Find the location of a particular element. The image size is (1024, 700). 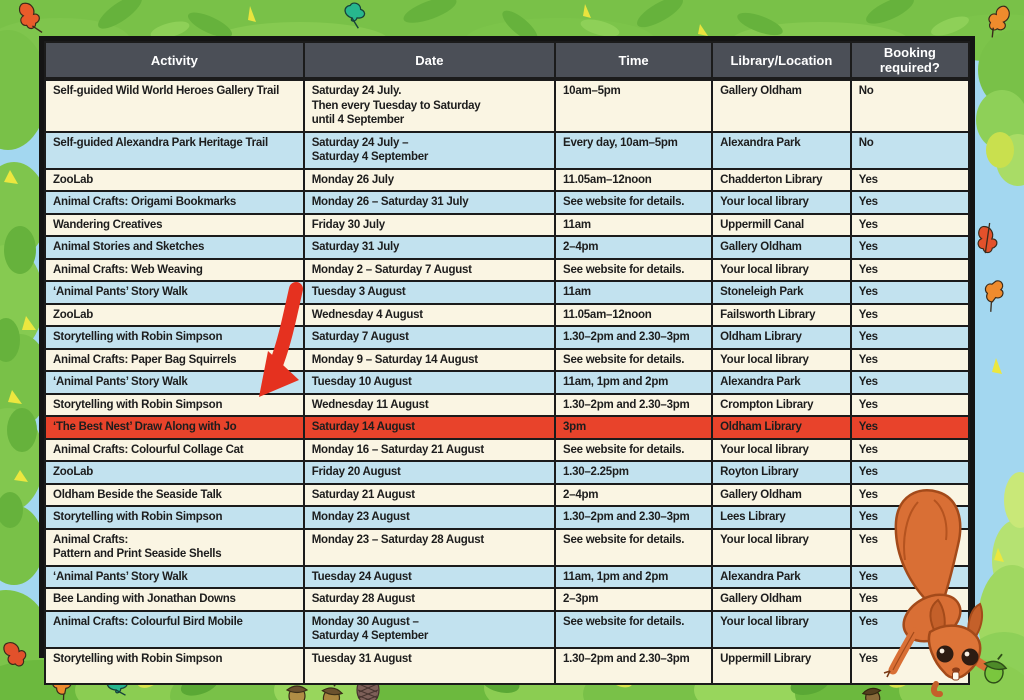

cell-time: 11am, 1pm and 2pm is located at coordinates (634, 576).